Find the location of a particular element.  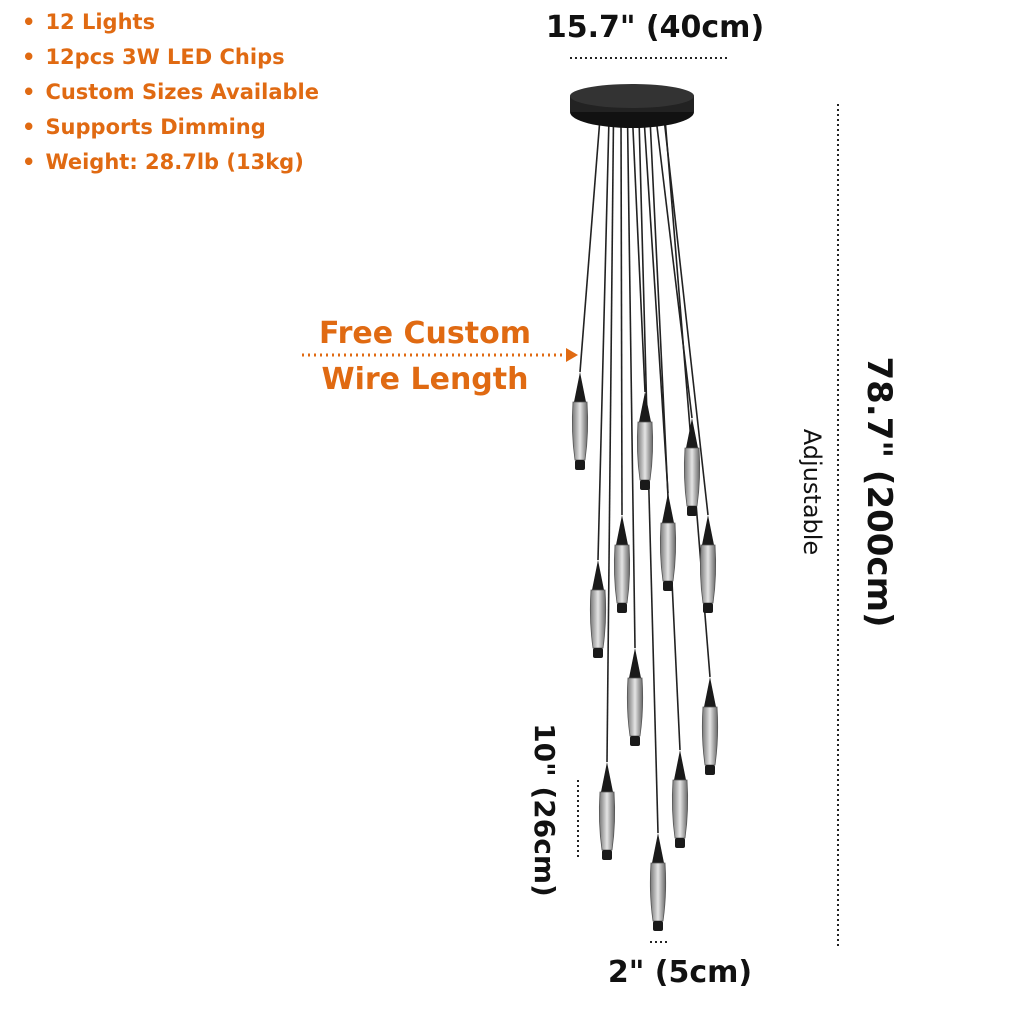

feature: 12 Lights is located at coordinates (170, 27).